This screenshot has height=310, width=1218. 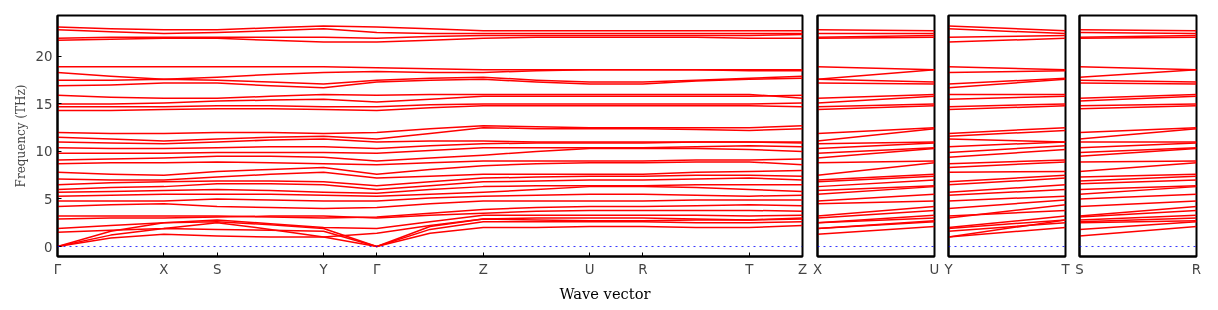 I want to click on y-tick-label: 0, so click(x=48, y=247).